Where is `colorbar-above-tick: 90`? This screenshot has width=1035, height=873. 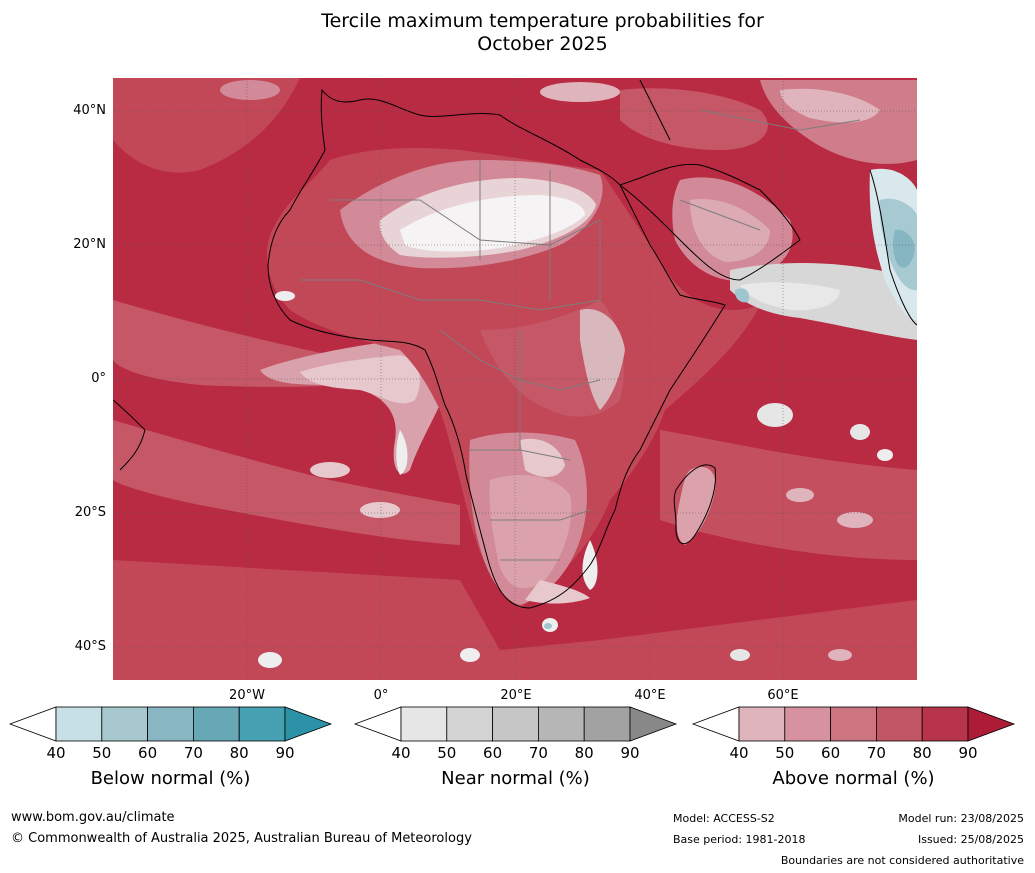 colorbar-above-tick: 90 is located at coordinates (968, 753).